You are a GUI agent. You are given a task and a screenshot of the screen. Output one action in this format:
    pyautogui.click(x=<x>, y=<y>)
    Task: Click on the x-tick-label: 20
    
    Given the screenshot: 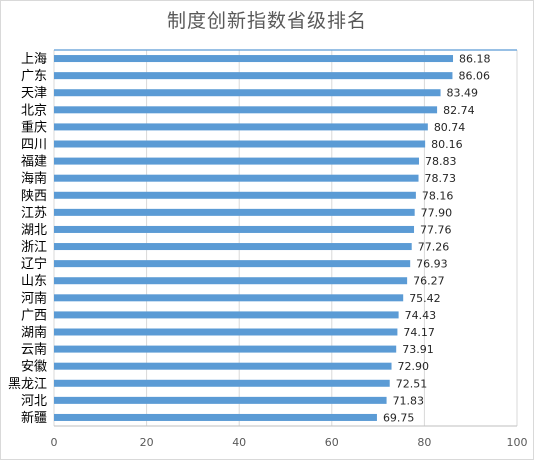 What is the action you would take?
    pyautogui.click(x=147, y=442)
    